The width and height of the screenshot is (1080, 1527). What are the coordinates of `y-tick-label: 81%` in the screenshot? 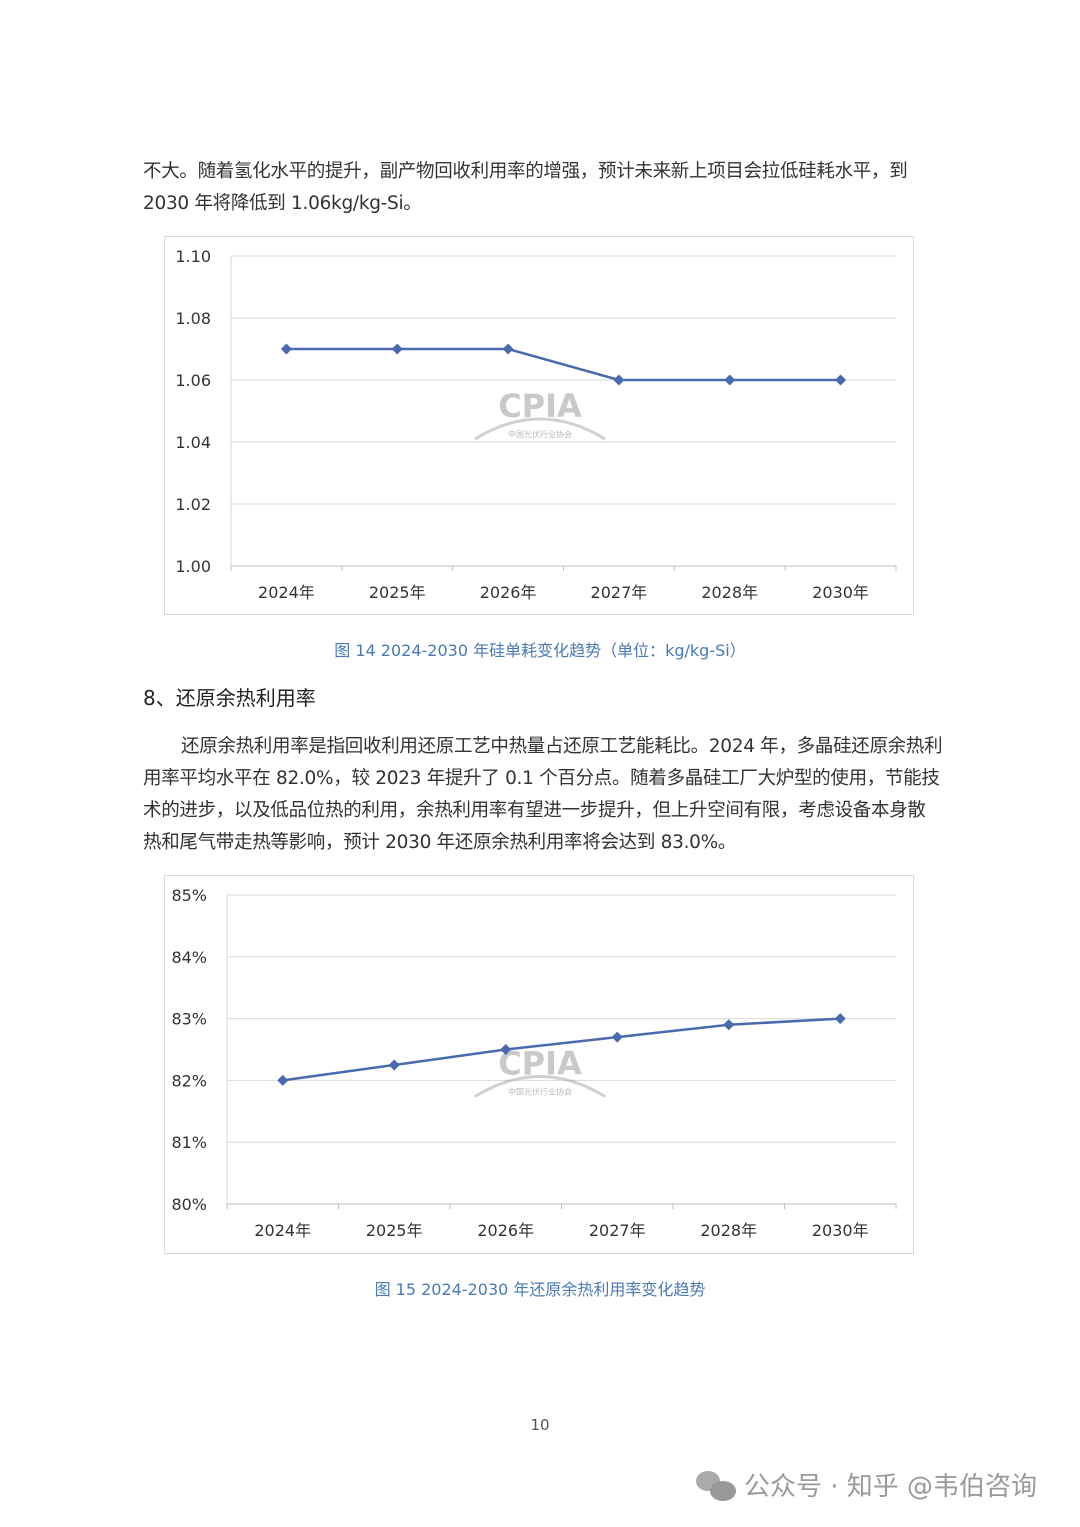 It's located at (189, 1142).